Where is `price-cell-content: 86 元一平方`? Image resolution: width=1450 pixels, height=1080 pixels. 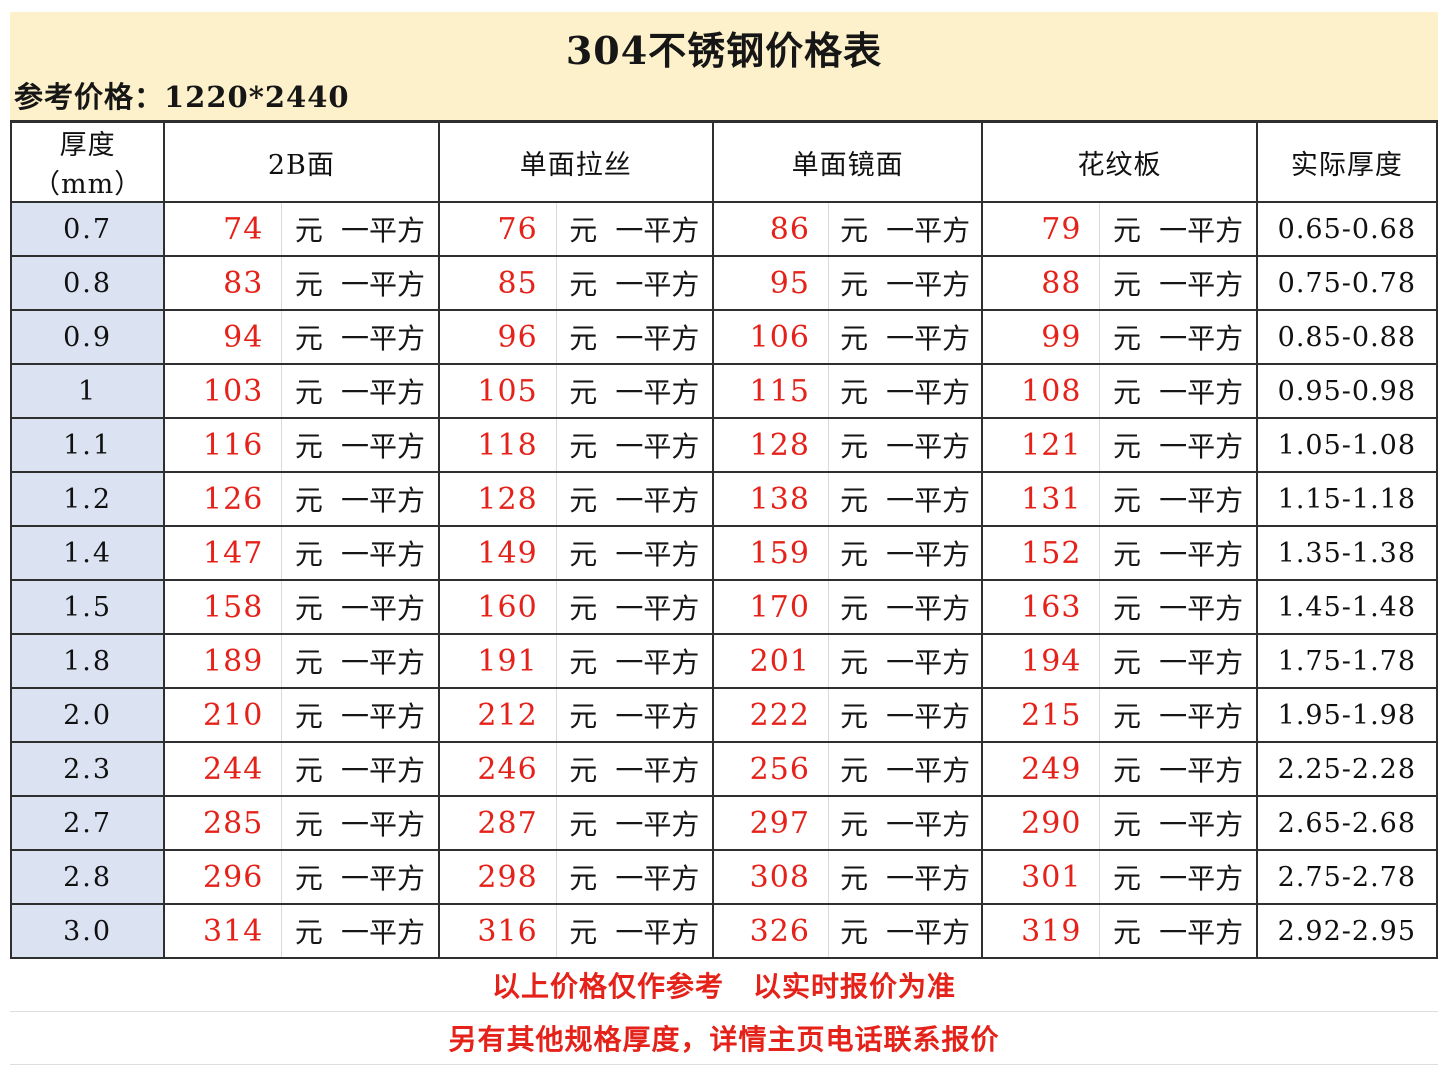 price-cell-content: 86 元一平方 is located at coordinates (847, 229).